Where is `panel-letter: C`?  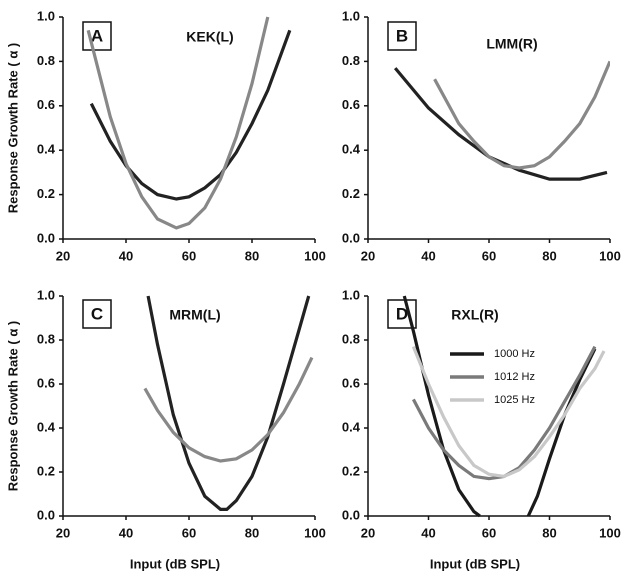
panel-letter: C is located at coordinates (97, 313).